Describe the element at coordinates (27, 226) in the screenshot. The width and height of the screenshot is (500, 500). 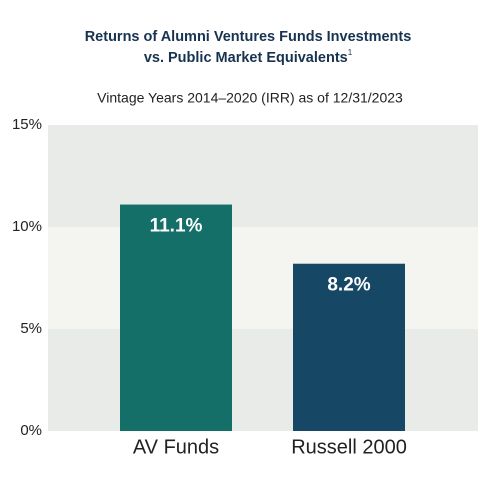
I see `y-tick-label: 10%` at that location.